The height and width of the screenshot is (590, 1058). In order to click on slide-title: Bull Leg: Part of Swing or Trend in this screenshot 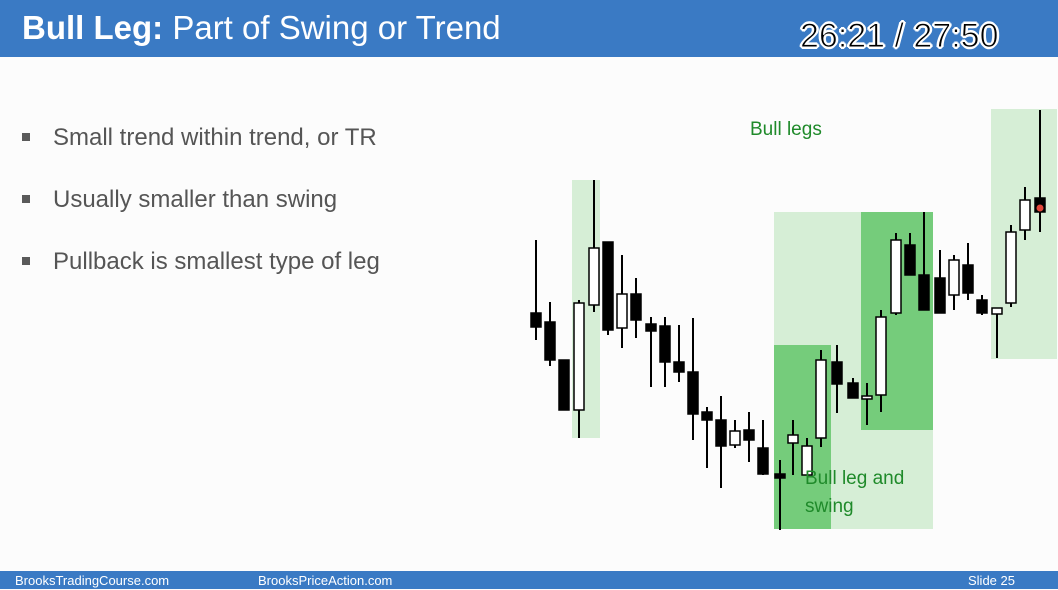, I will do `click(261, 28)`.